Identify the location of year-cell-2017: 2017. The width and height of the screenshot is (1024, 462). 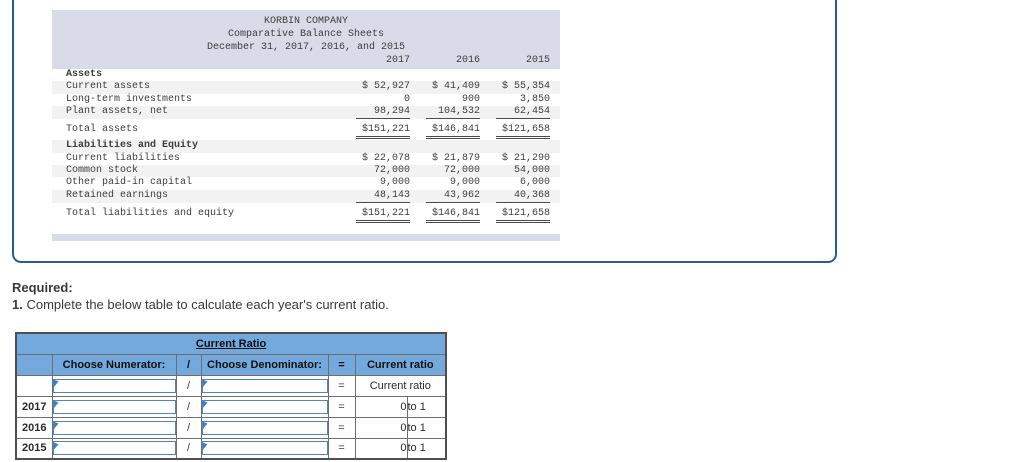
(34, 406).